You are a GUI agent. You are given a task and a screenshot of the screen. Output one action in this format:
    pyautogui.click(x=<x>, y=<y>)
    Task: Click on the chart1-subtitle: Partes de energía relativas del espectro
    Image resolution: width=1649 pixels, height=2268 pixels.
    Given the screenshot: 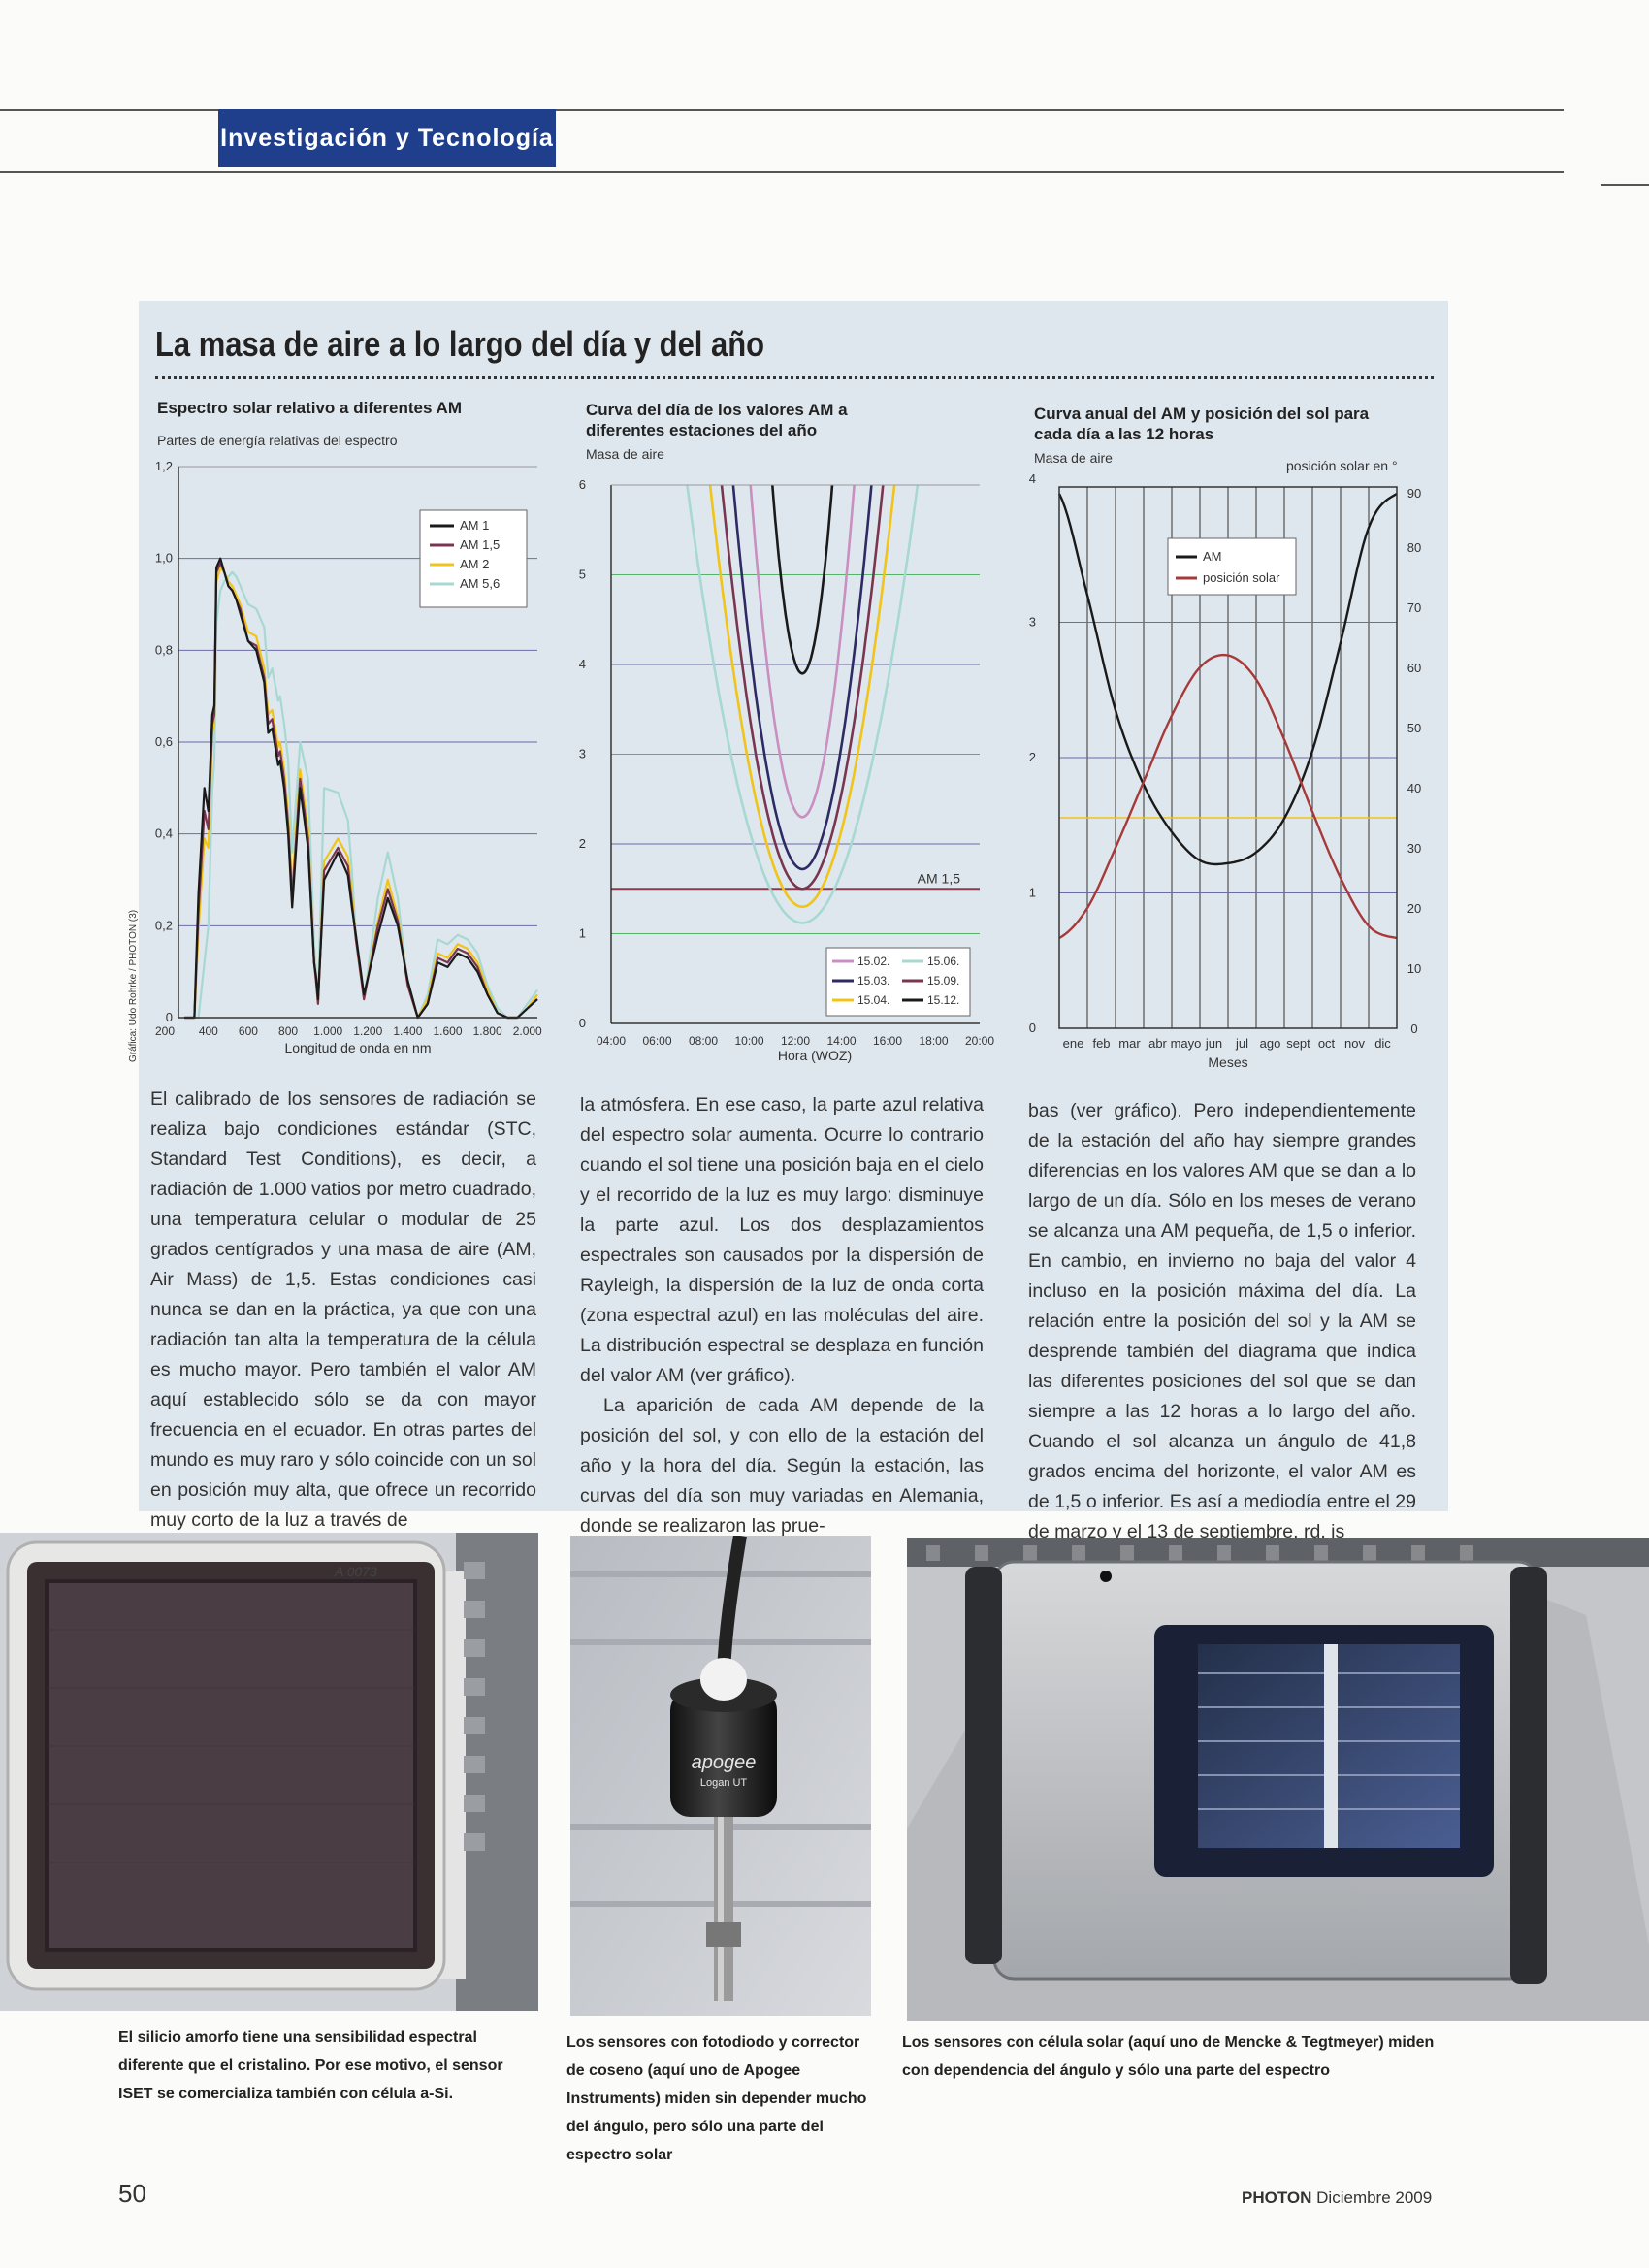 What is the action you would take?
    pyautogui.click(x=277, y=440)
    